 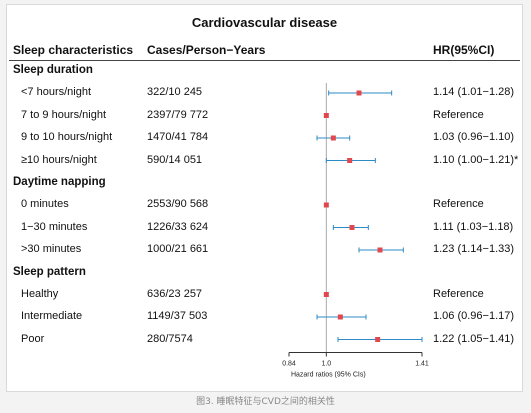 What do you see at coordinates (53, 70) in the screenshot?
I see `group-label: Sleep duration` at bounding box center [53, 70].